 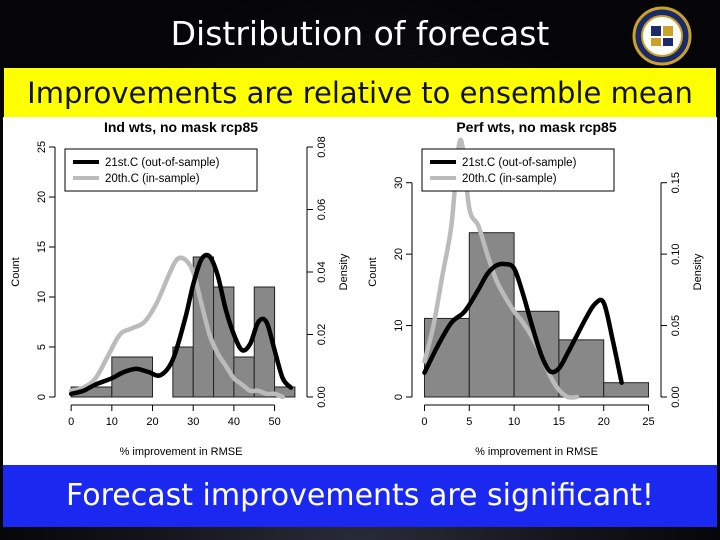 I want to click on y2-tick-label: 0.08, so click(x=322, y=146).